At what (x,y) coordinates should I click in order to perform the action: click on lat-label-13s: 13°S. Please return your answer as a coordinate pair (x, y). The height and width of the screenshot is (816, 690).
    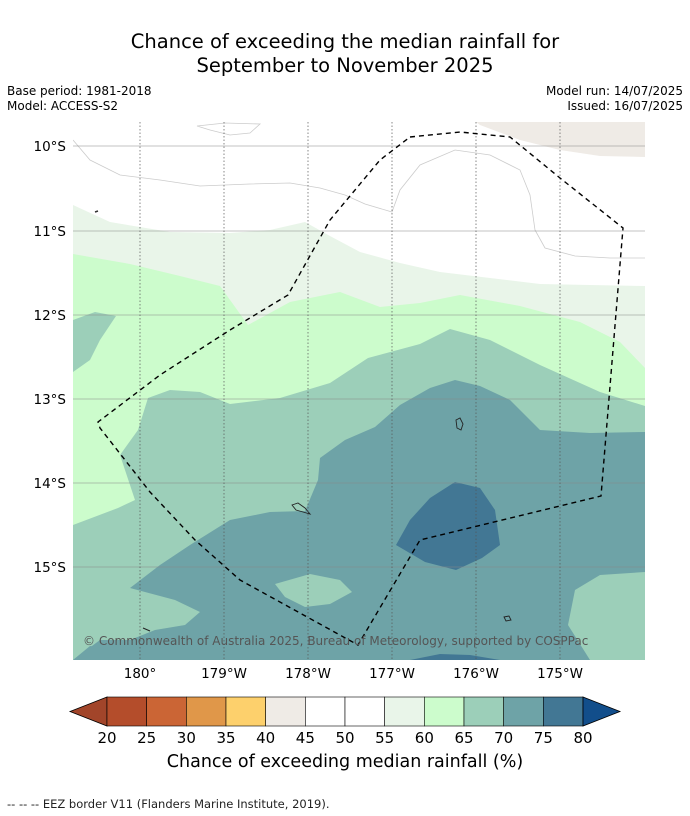
    Looking at the image, I should click on (50, 400).